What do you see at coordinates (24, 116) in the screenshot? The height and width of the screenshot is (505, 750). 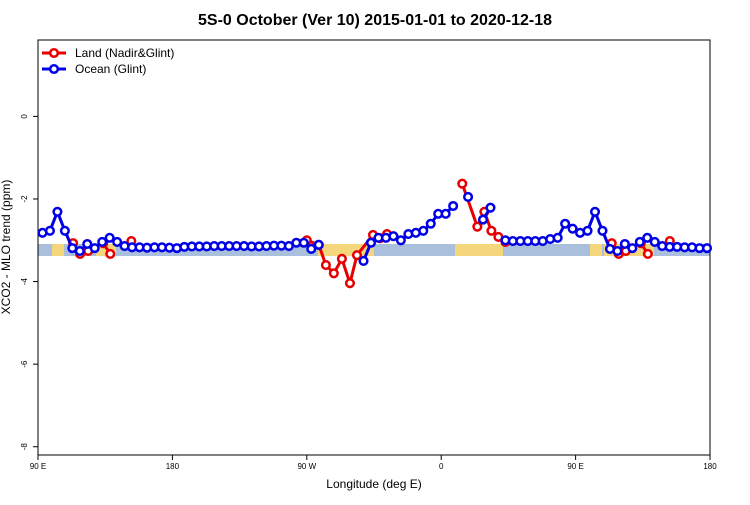 I see `y-tick-label: 0` at bounding box center [24, 116].